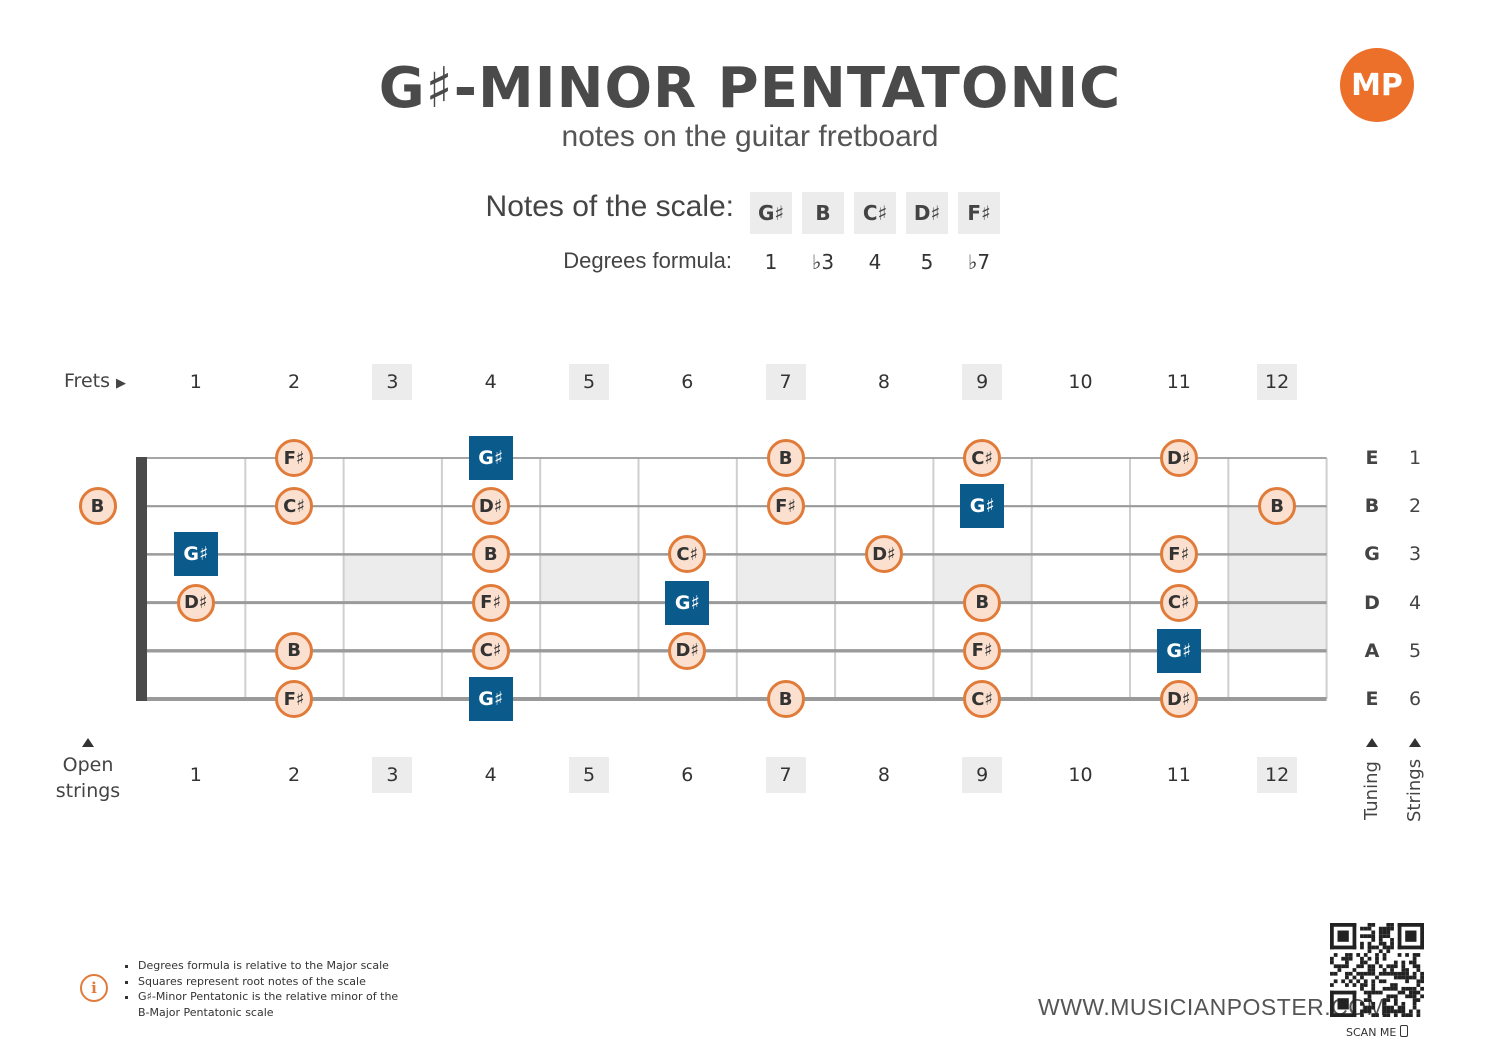 The image size is (1500, 1061). I want to click on page-subtitle: notes on the guitar fretboard, so click(750, 136).